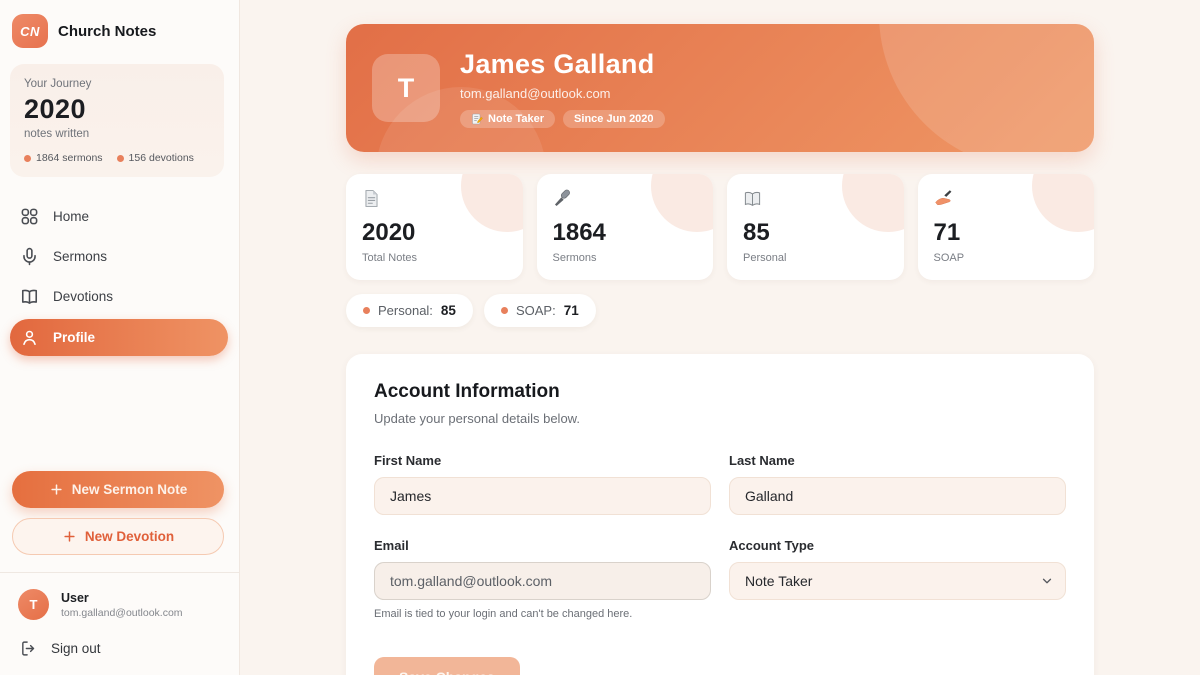  I want to click on first-name-field-group: First Name, so click(542, 484).